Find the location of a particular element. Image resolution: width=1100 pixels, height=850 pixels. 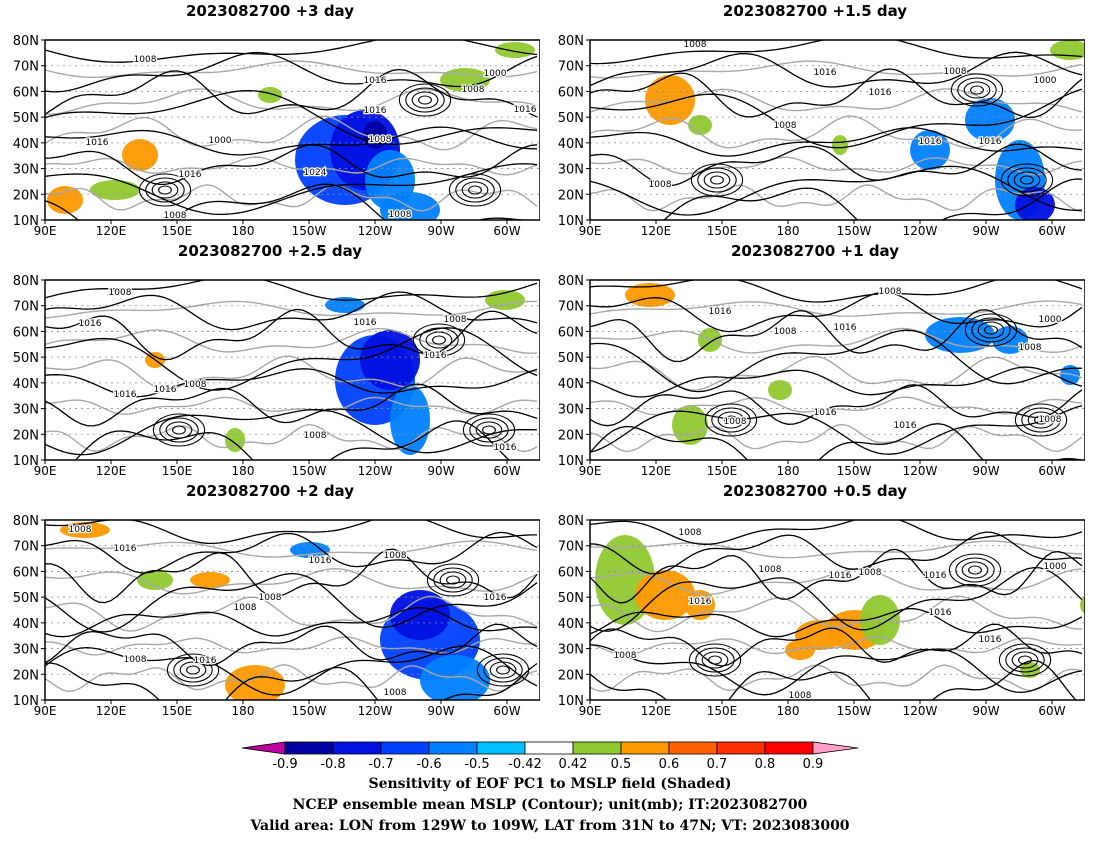

lon-label: 60W is located at coordinates (506, 711).